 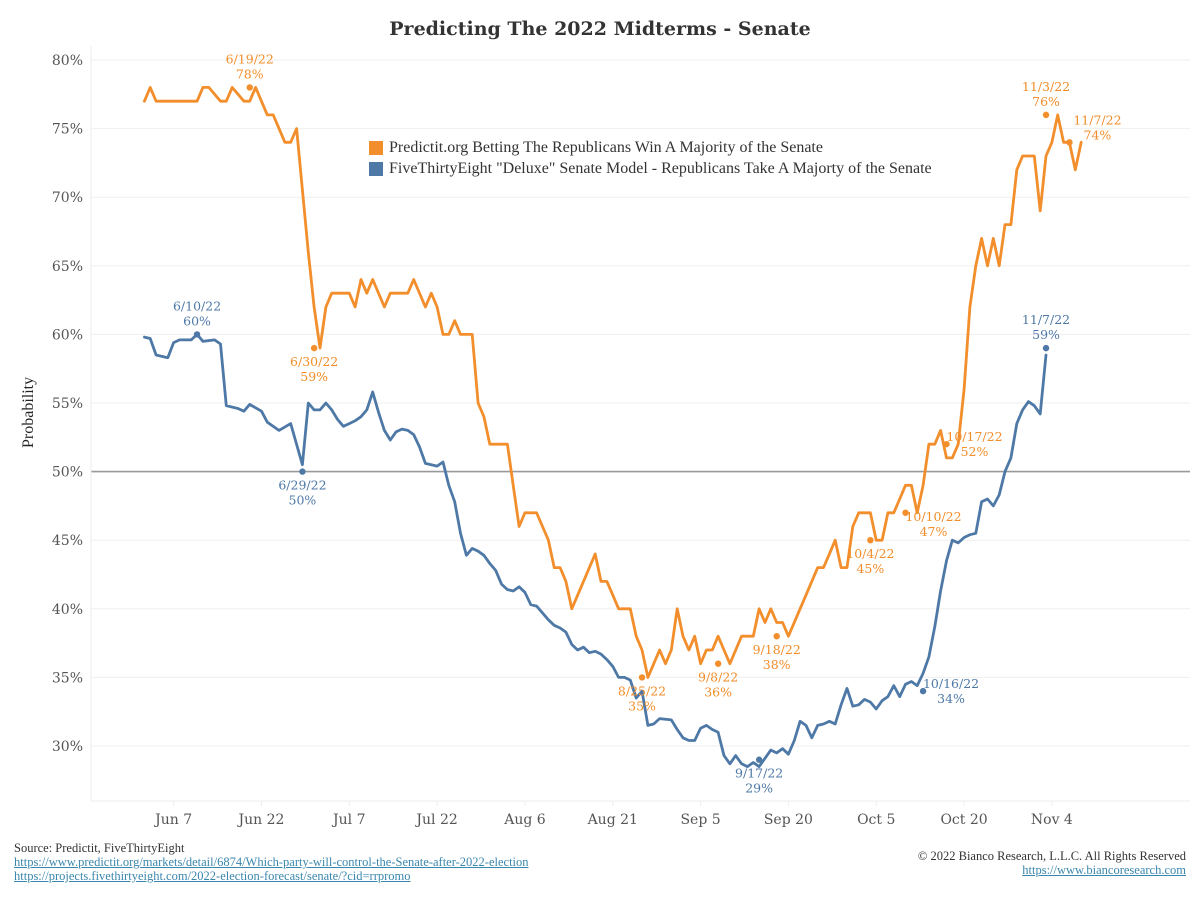 What do you see at coordinates (642, 690) in the screenshot?
I see `annotation-date: 8/25/22` at bounding box center [642, 690].